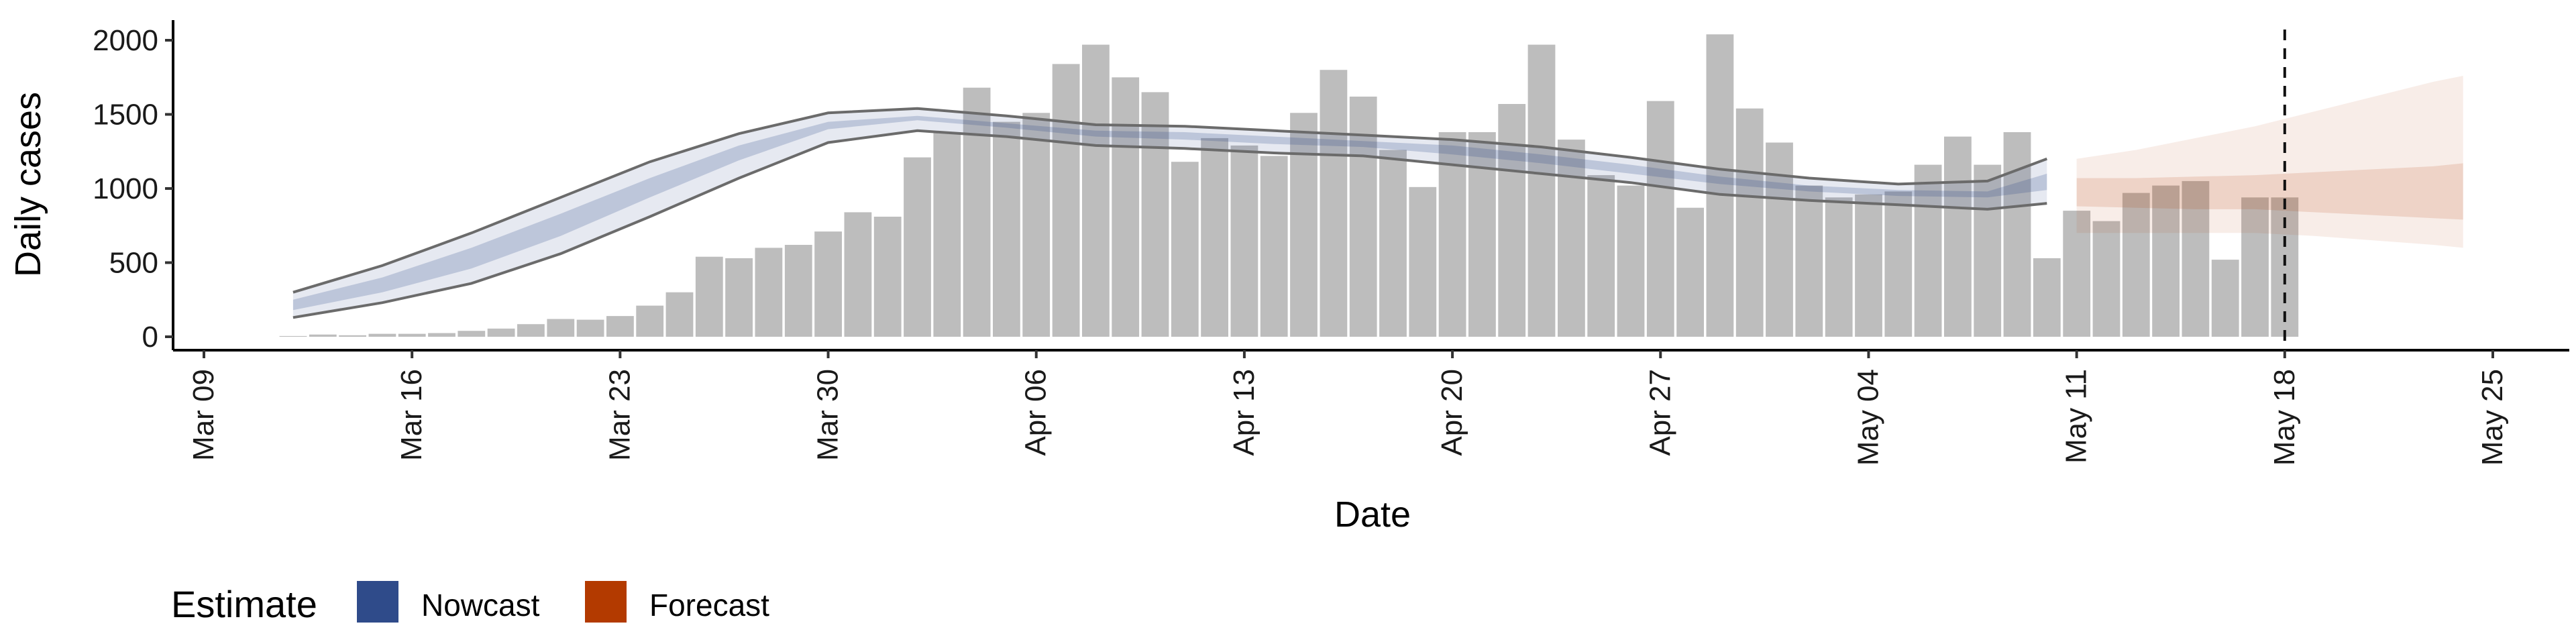  I want to click on x-tick-label-10: May 18, so click(2284, 417).